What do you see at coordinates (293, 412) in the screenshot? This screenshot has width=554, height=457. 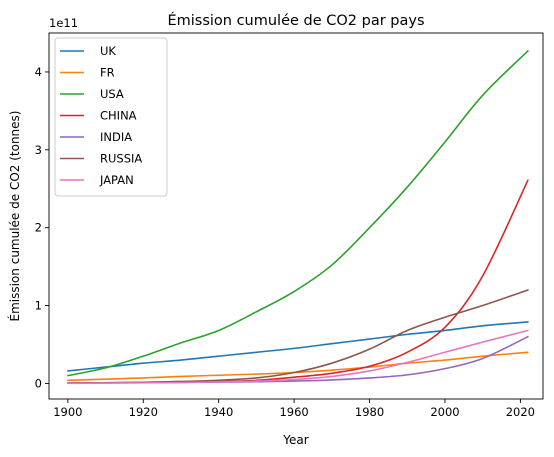 I see `x-tick-label: 1960` at bounding box center [293, 412].